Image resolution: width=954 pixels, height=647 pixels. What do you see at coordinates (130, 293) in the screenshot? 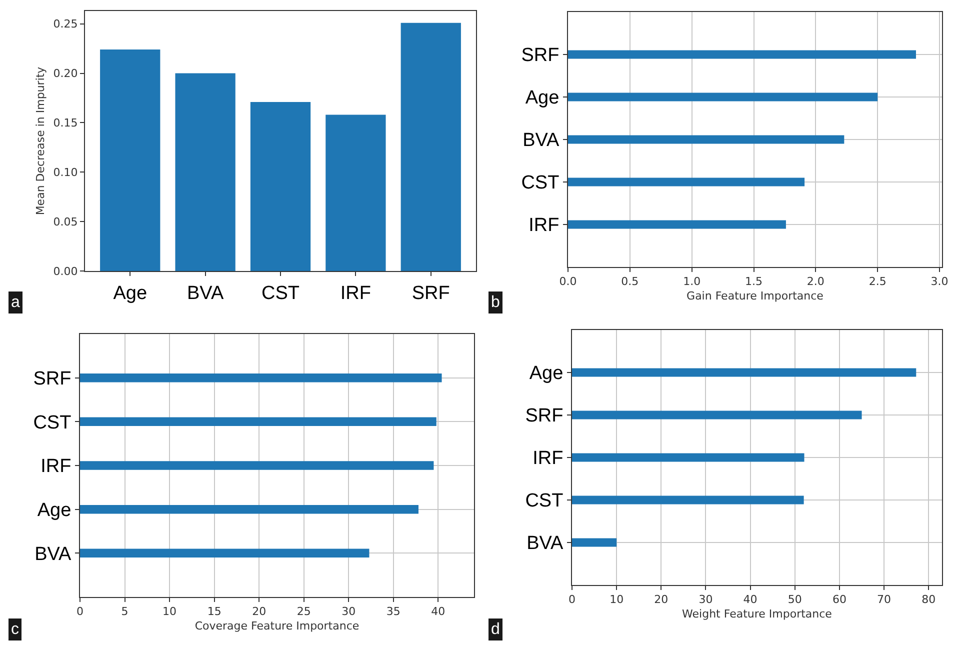
I see `x-tick-label: Age` at bounding box center [130, 293].